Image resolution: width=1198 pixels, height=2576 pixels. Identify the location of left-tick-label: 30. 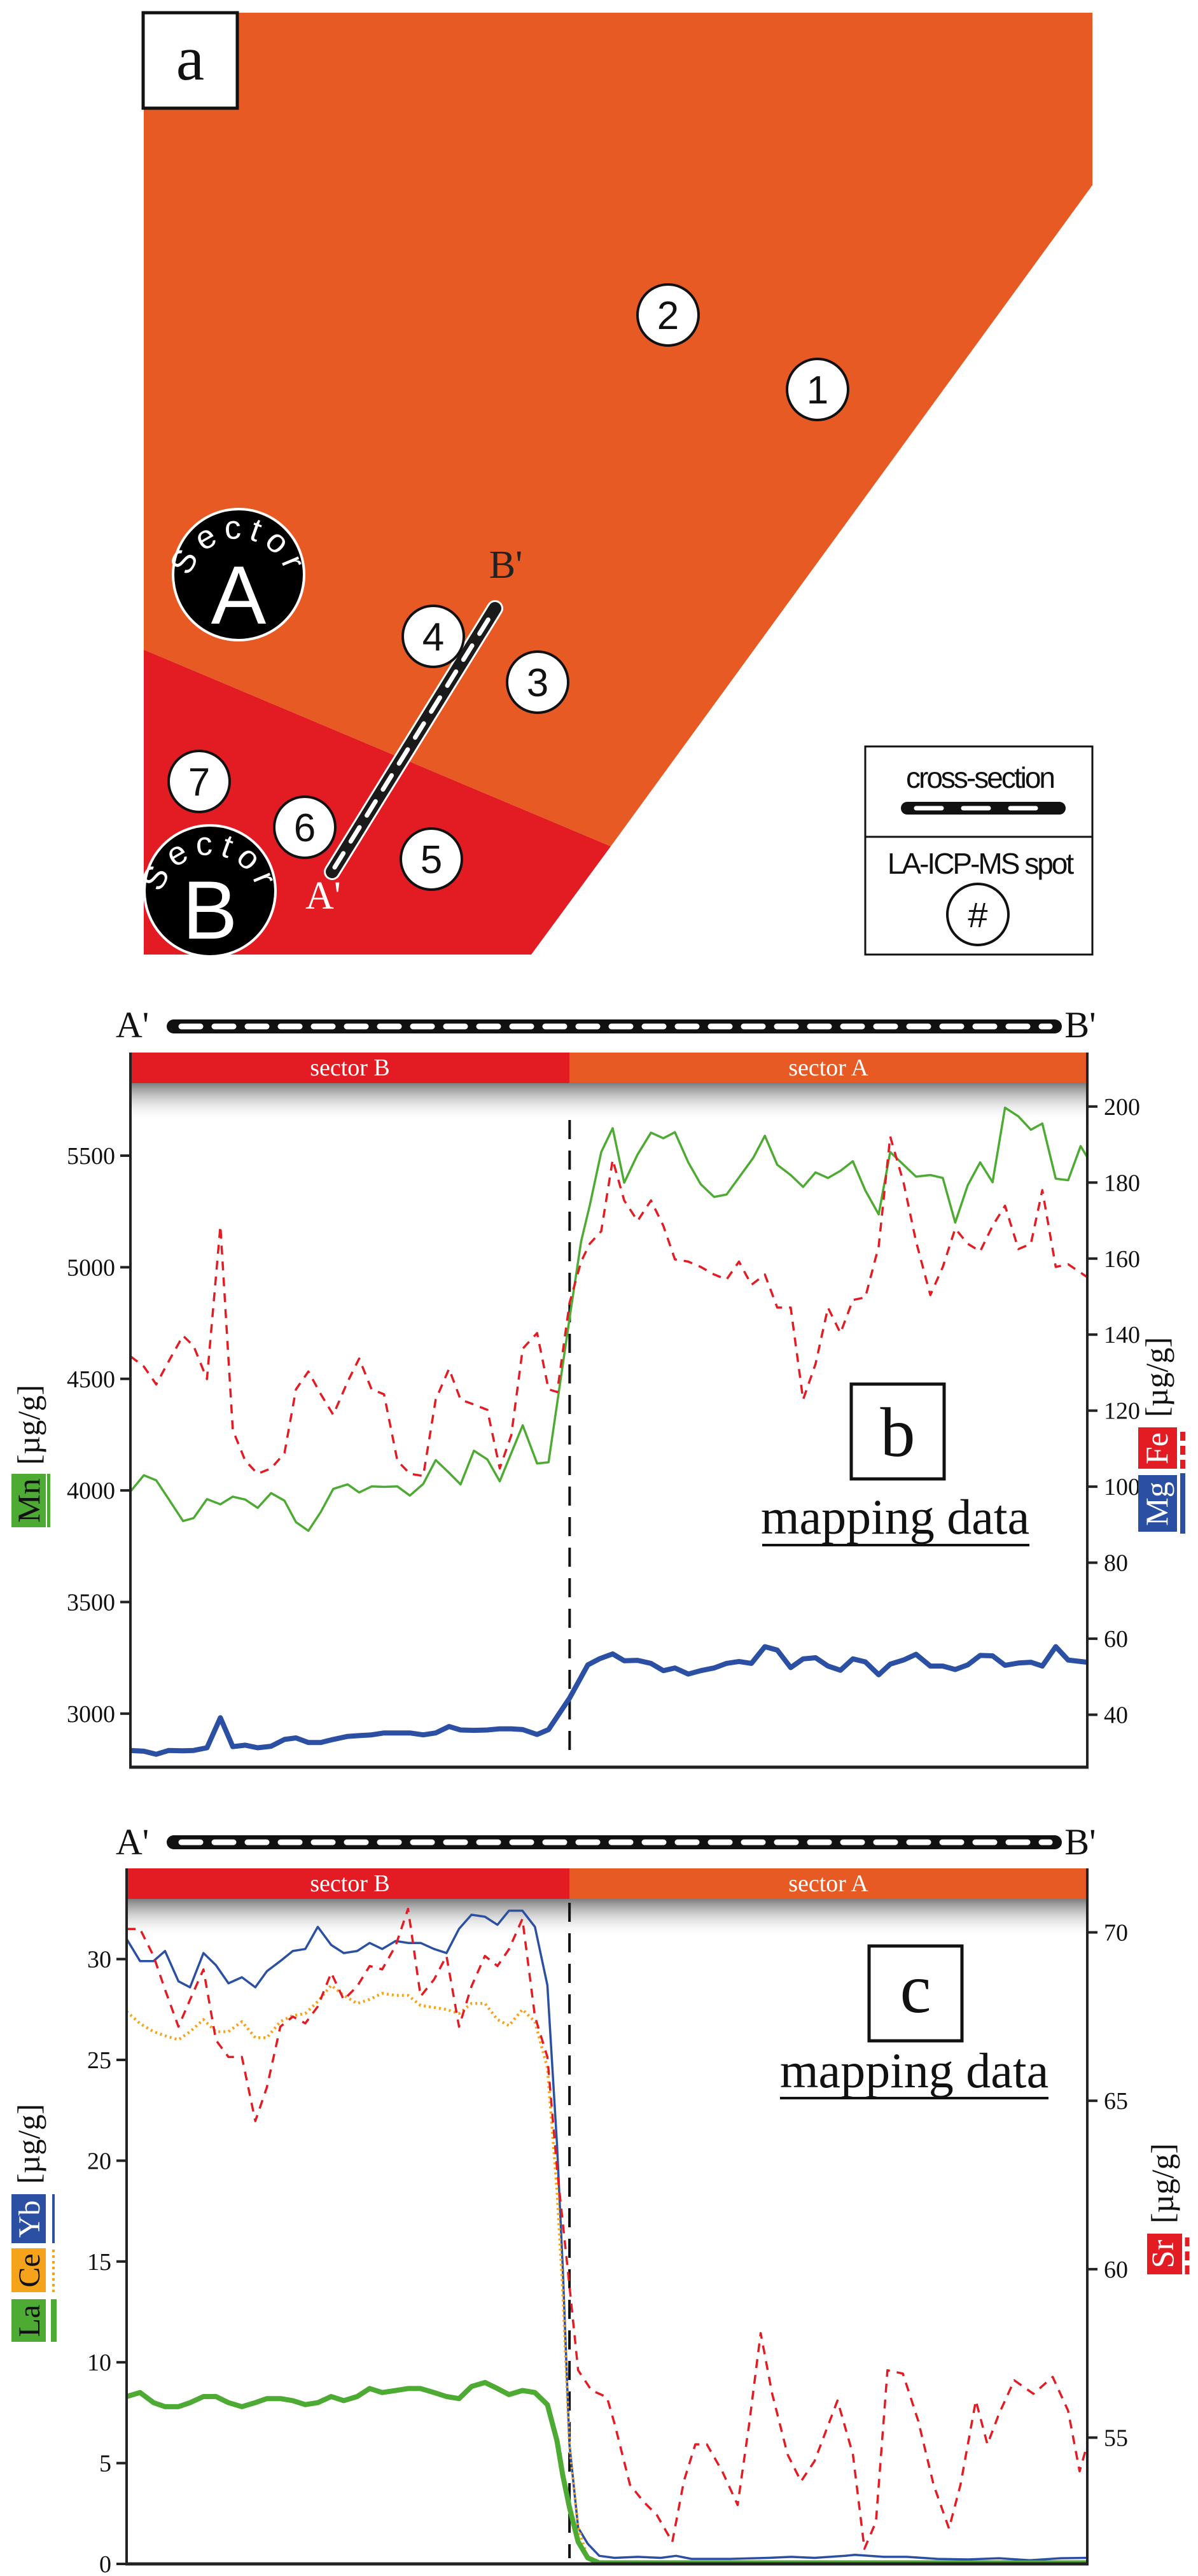
(99, 1960).